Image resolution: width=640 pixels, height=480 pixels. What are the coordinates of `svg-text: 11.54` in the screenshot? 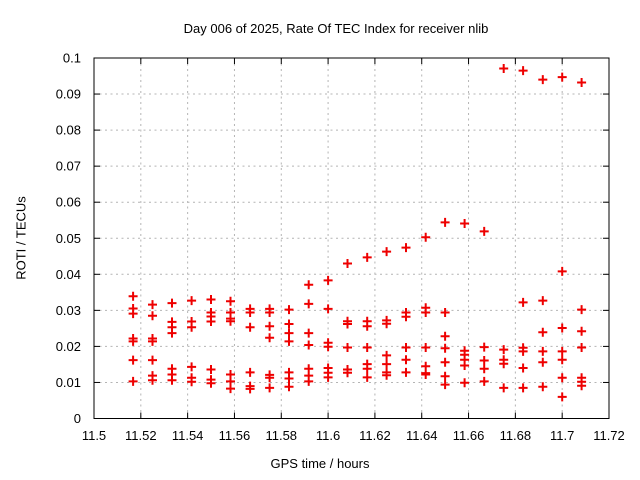 It's located at (188, 435).